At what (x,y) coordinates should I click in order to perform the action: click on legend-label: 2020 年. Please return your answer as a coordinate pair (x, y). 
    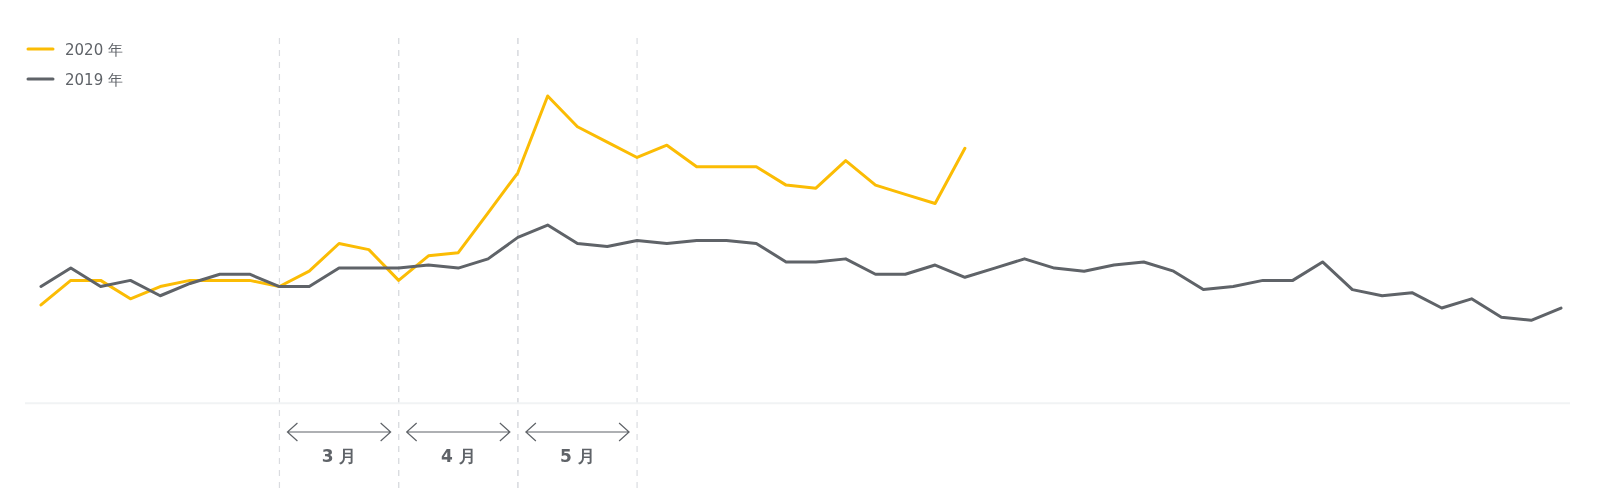
    Looking at the image, I should click on (94, 50).